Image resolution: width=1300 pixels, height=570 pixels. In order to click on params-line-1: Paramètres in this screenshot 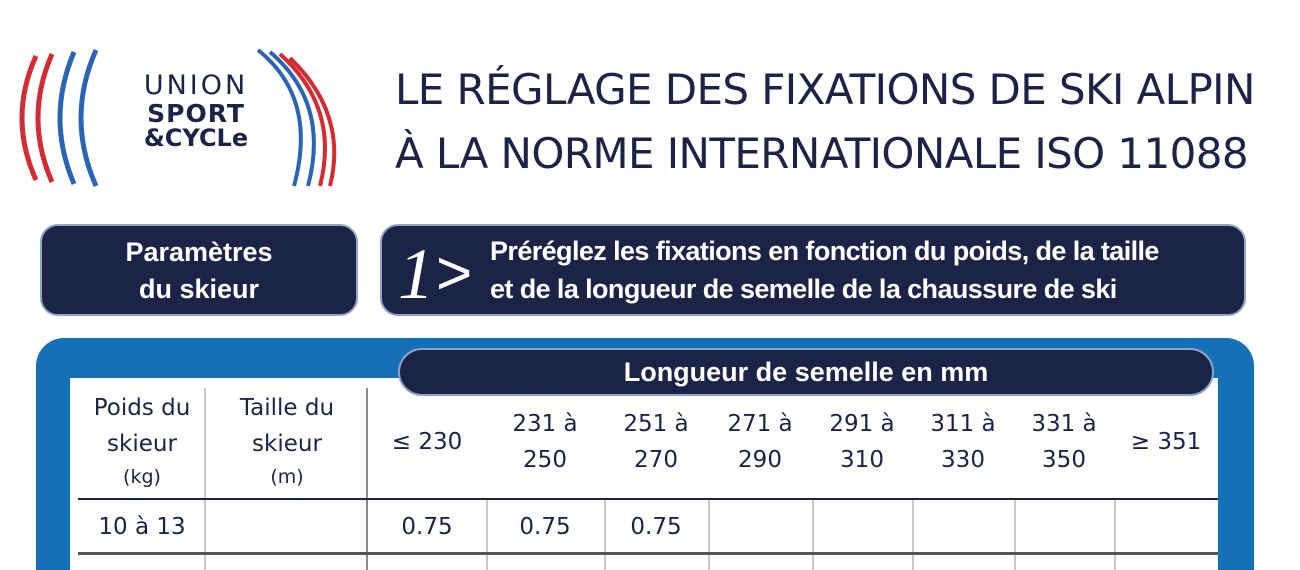, I will do `click(199, 252)`.